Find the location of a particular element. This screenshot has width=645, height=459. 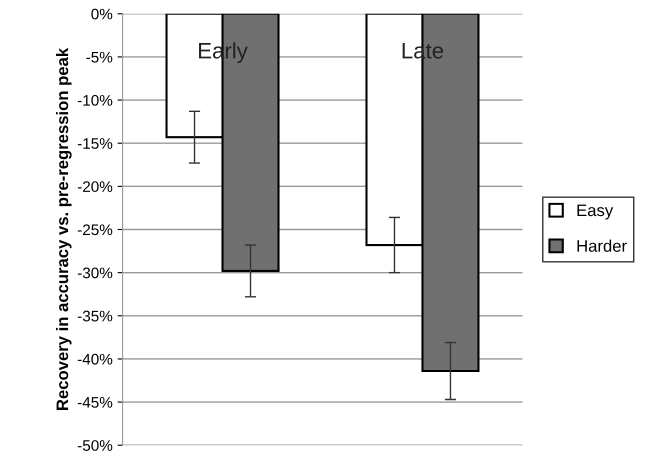

x-tick-label: Early is located at coordinates (223, 52).